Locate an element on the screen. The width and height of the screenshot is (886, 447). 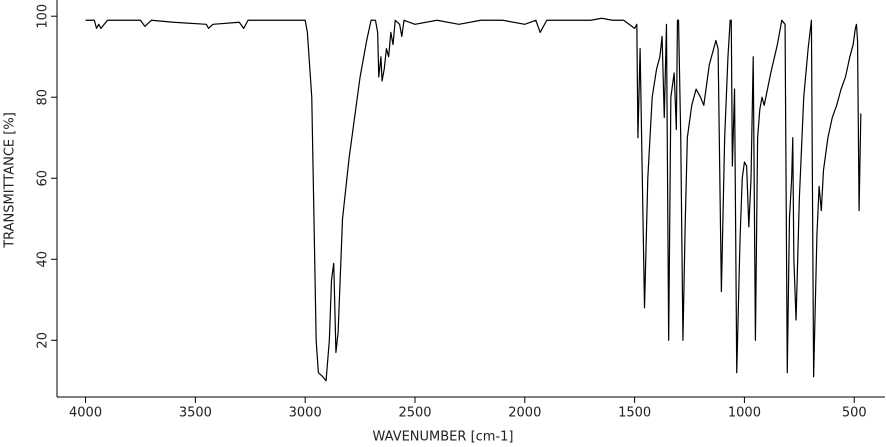
x-tick-label: 2500 is located at coordinates (414, 413).